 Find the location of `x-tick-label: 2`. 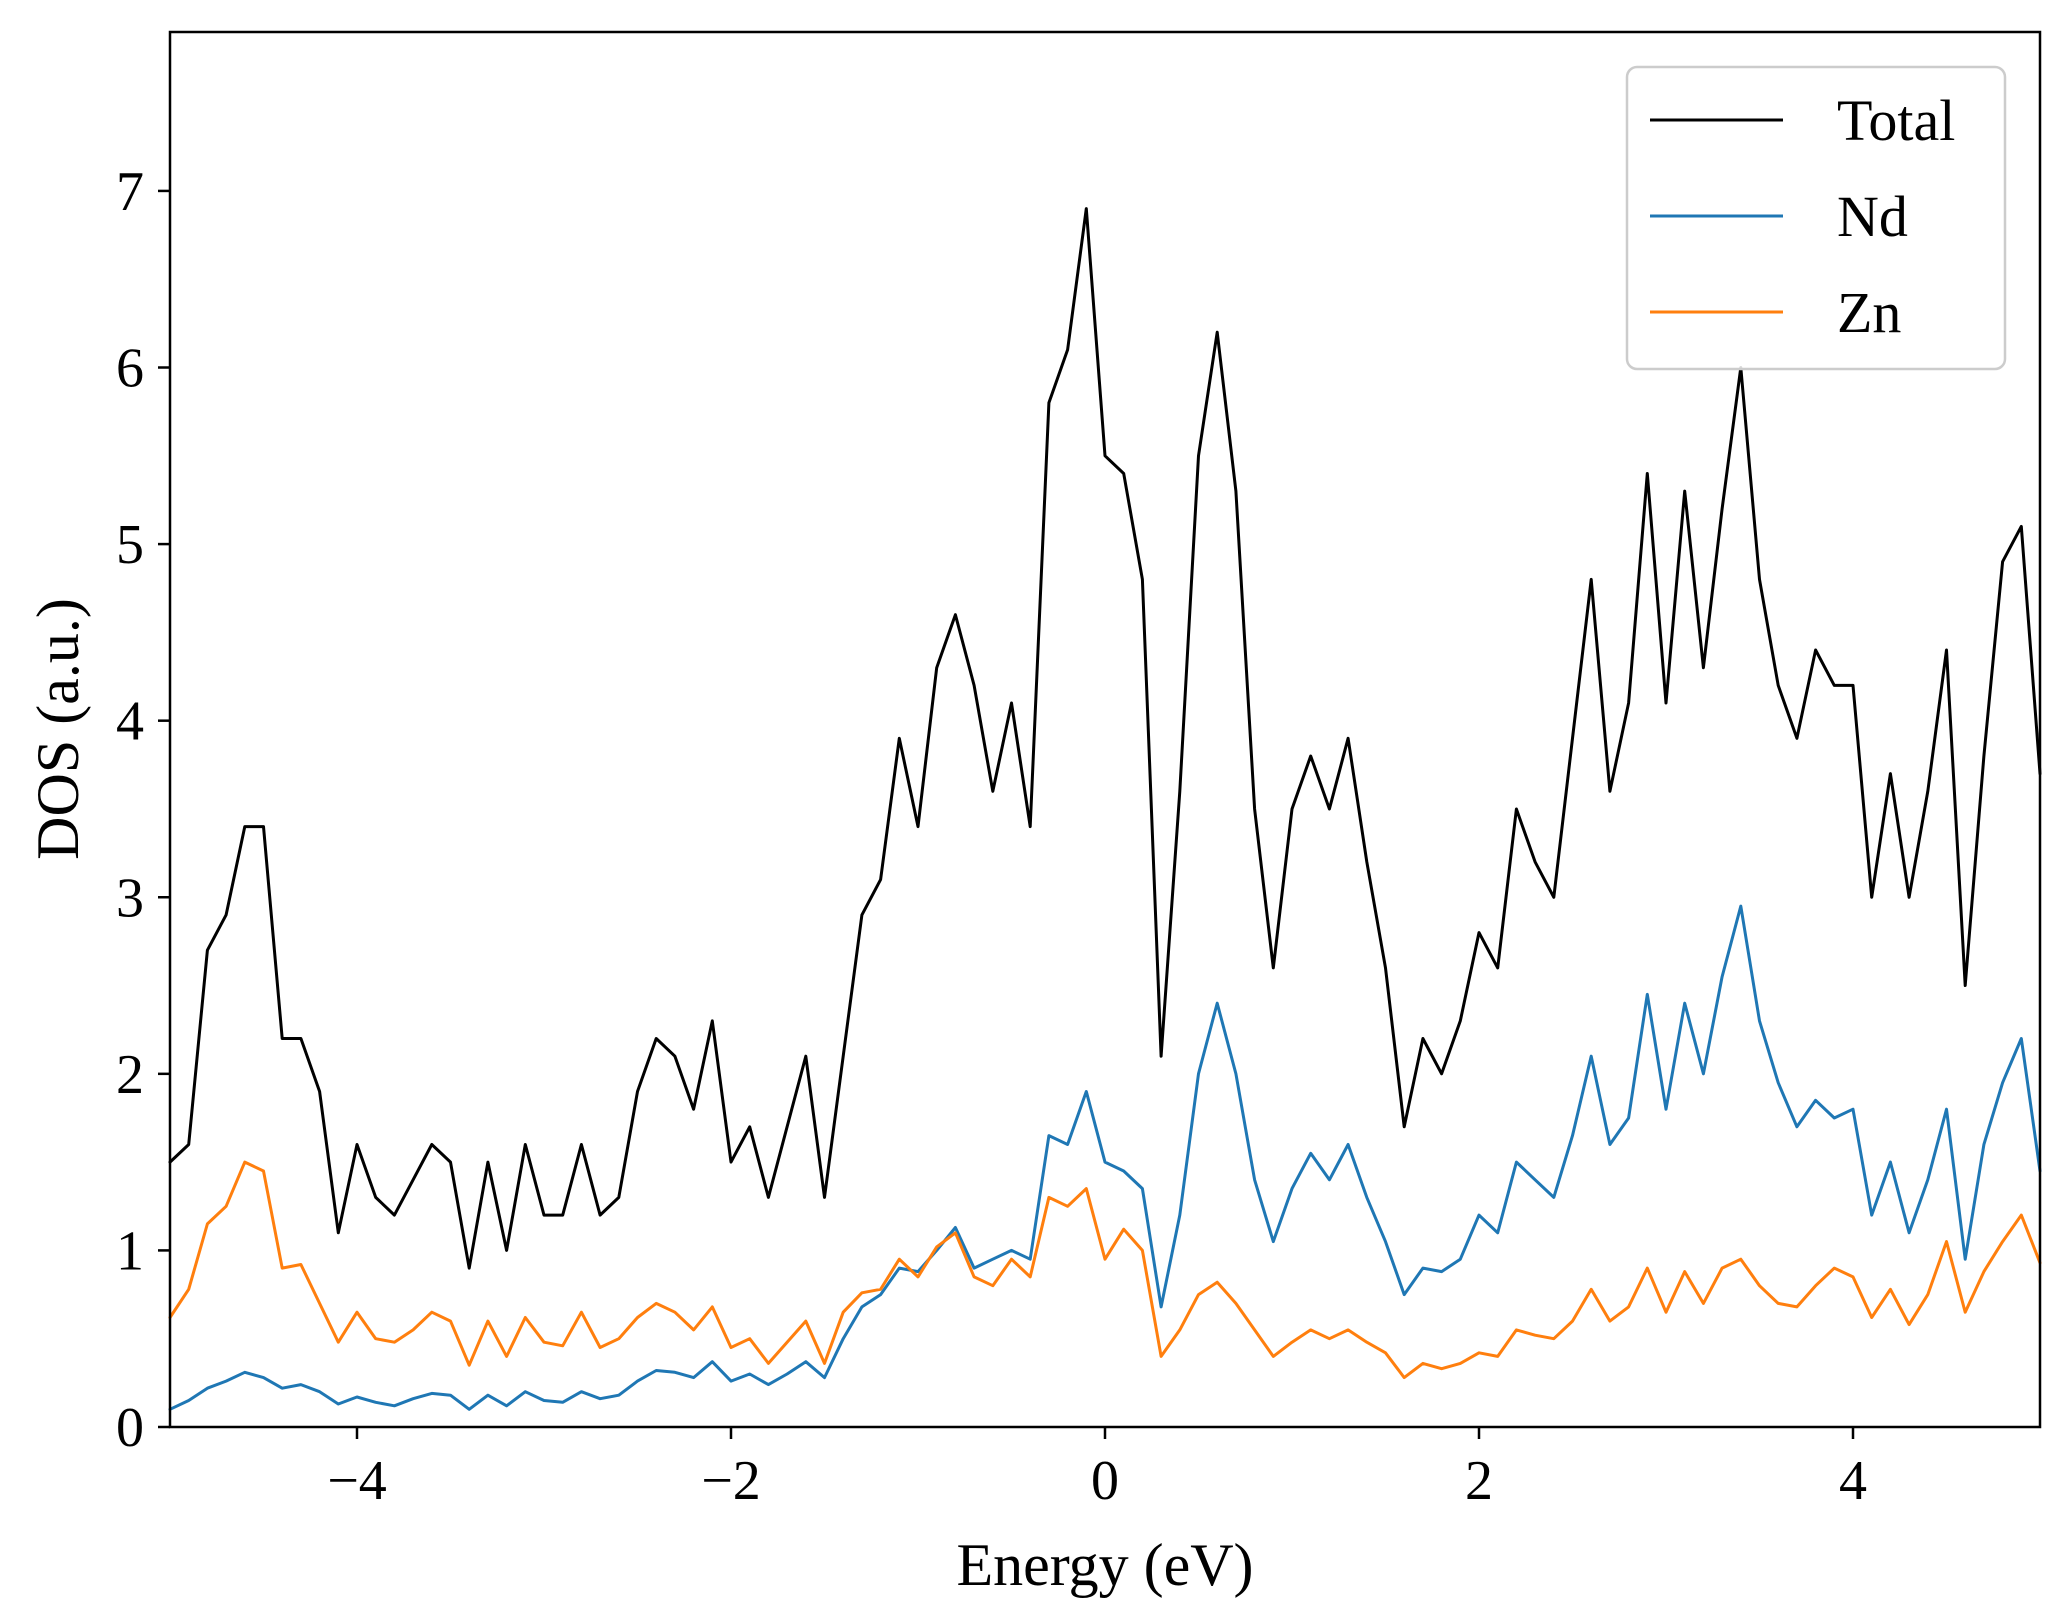

x-tick-label: 2 is located at coordinates (1479, 1481).